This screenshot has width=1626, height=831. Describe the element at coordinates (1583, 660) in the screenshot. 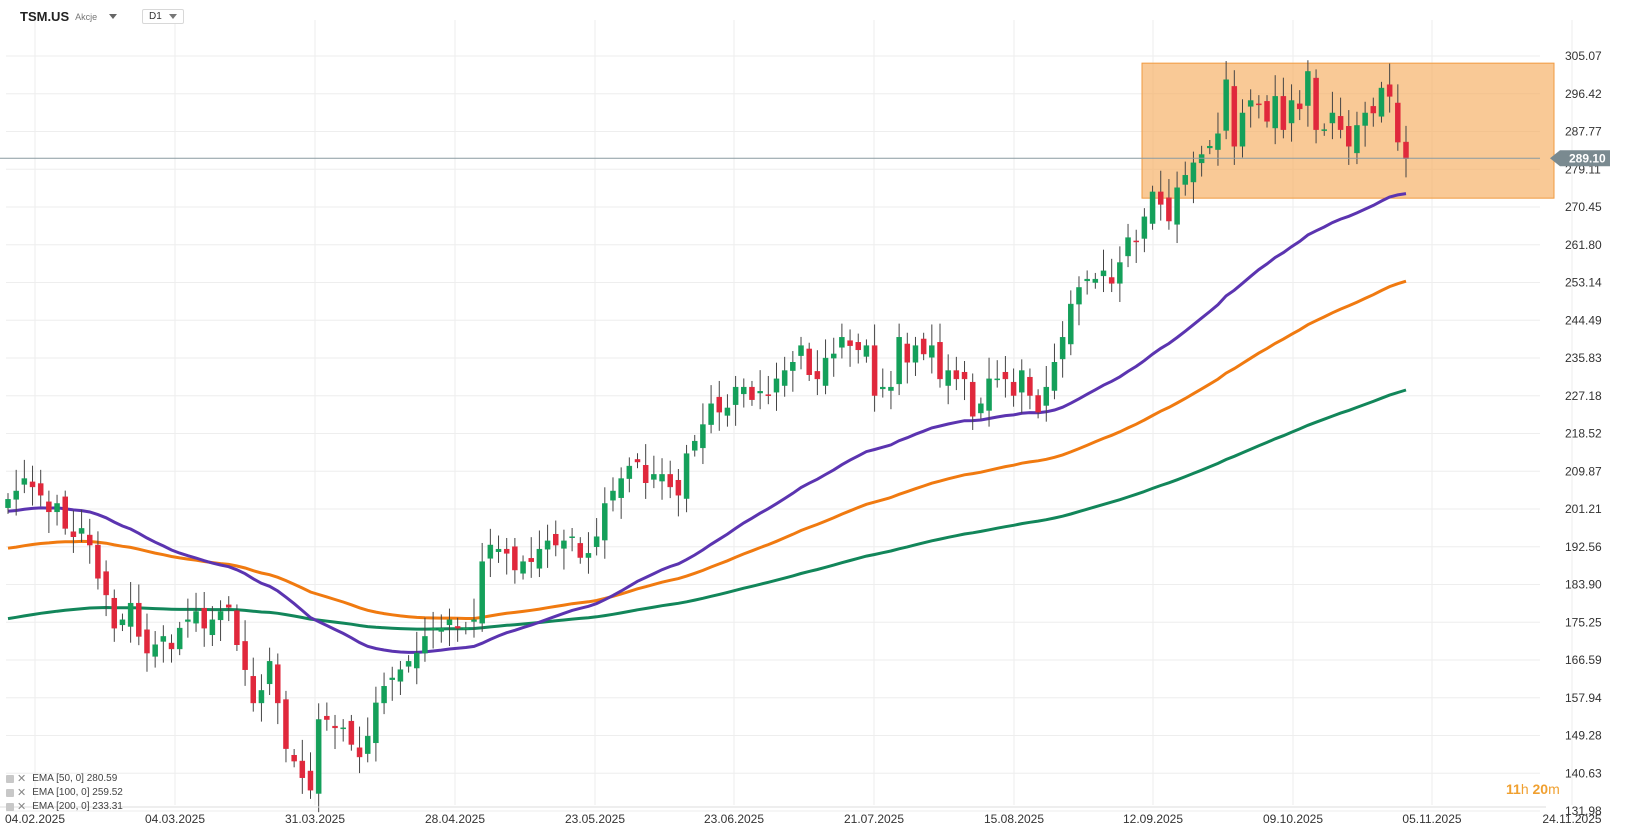

I see `y-tick-label: 166.59` at that location.